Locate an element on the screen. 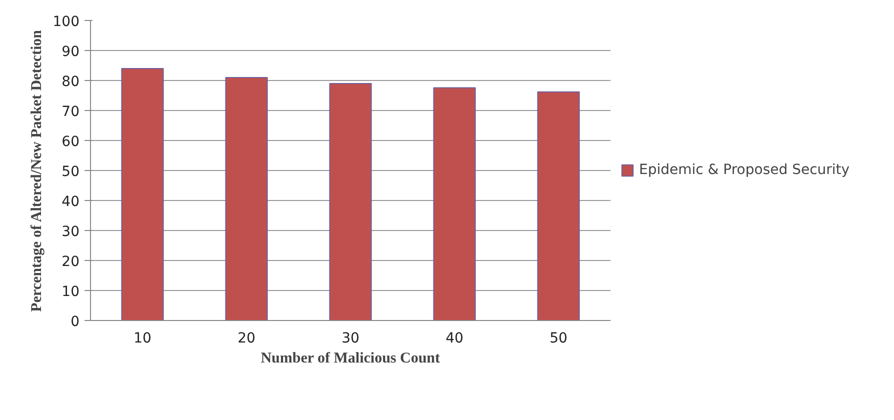  legend-label: Epidemic & Proposed Security is located at coordinates (744, 170).